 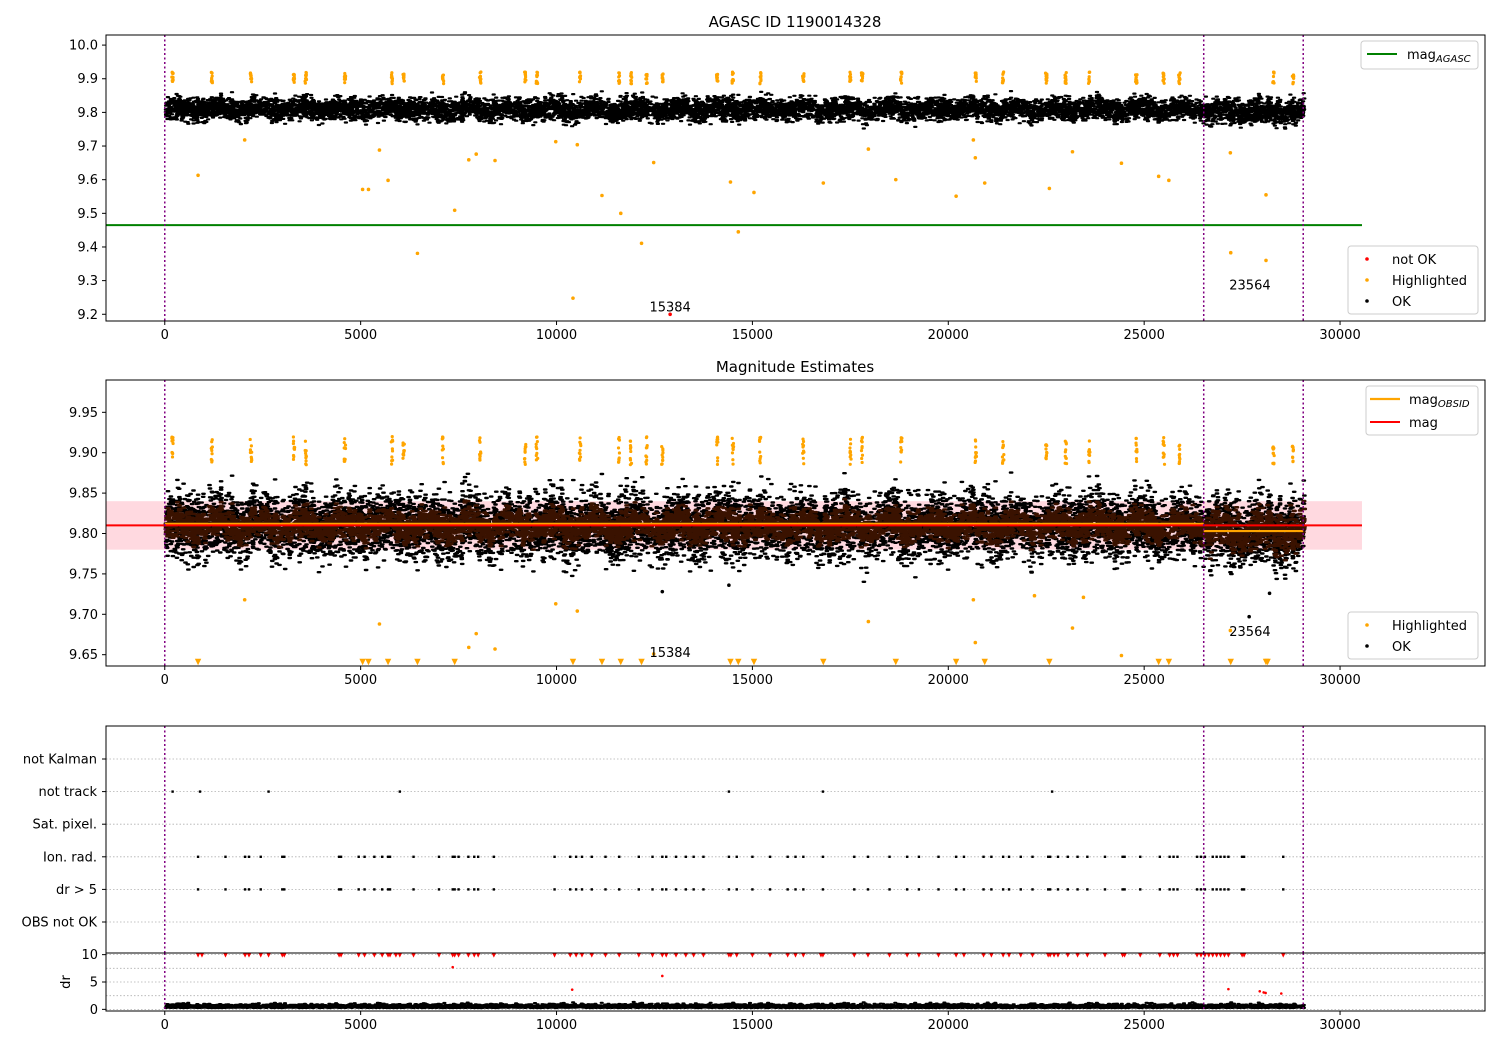 What do you see at coordinates (87, 180) in the screenshot?
I see `y-tick-label: 9.6` at bounding box center [87, 180].